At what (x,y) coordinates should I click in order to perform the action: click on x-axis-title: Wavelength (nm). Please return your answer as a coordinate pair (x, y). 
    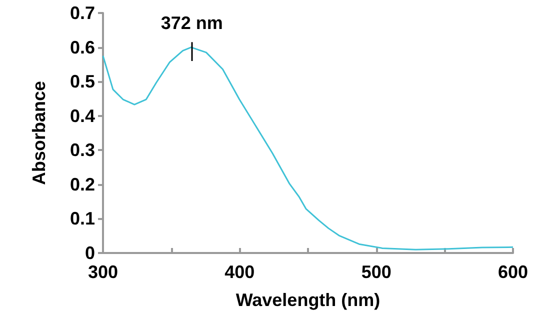
    Looking at the image, I should click on (308, 300).